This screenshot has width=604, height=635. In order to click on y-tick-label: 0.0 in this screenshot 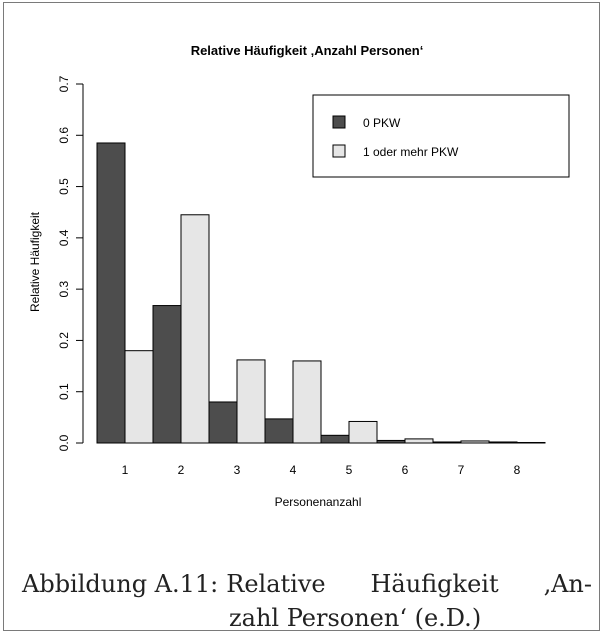, I will do `click(64, 442)`.